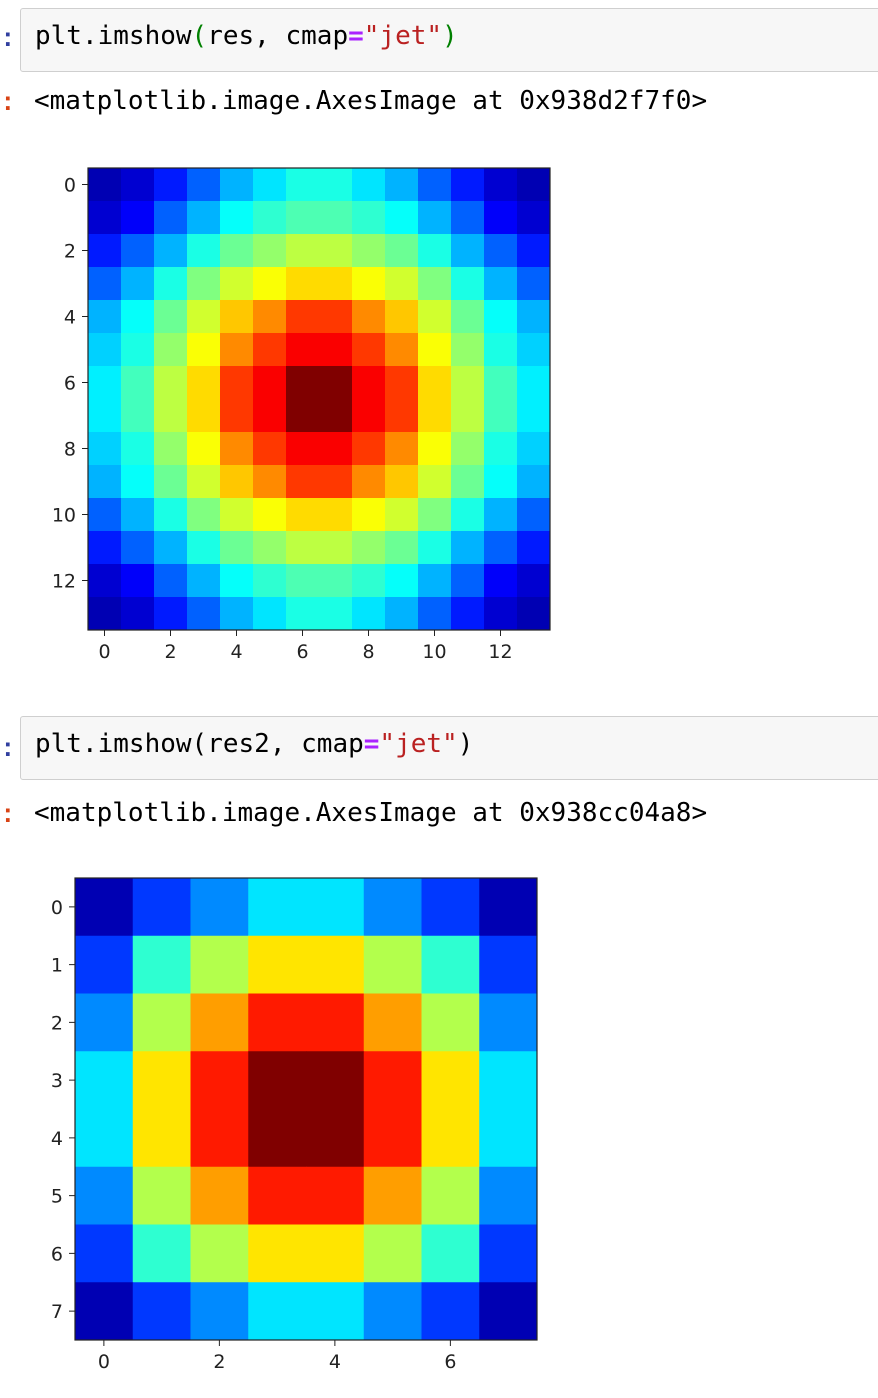  Describe the element at coordinates (8, 749) in the screenshot. I see `input-prompt-2: :` at that location.